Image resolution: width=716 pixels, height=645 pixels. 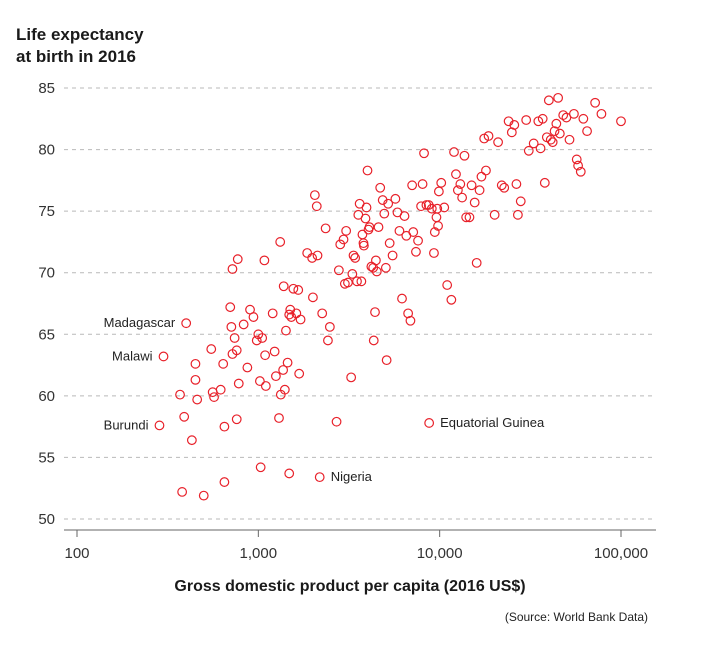 What do you see at coordinates (576, 617) in the screenshot?
I see `source-note: (Source: World Bank Data)` at bounding box center [576, 617].